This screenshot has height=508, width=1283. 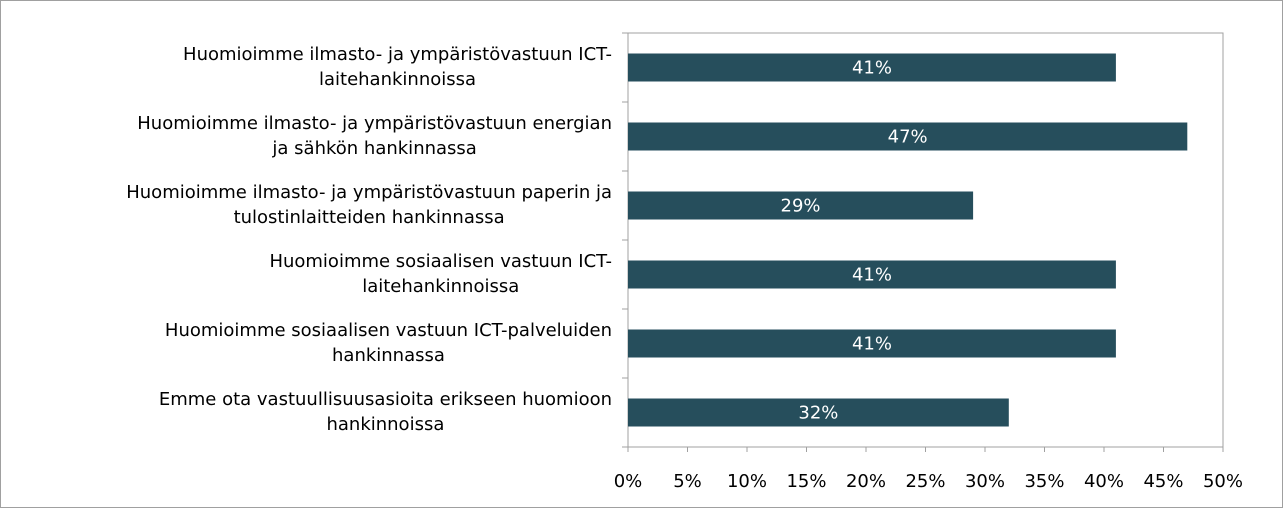 What do you see at coordinates (628, 481) in the screenshot?
I see `x-tick-label: 0%` at bounding box center [628, 481].